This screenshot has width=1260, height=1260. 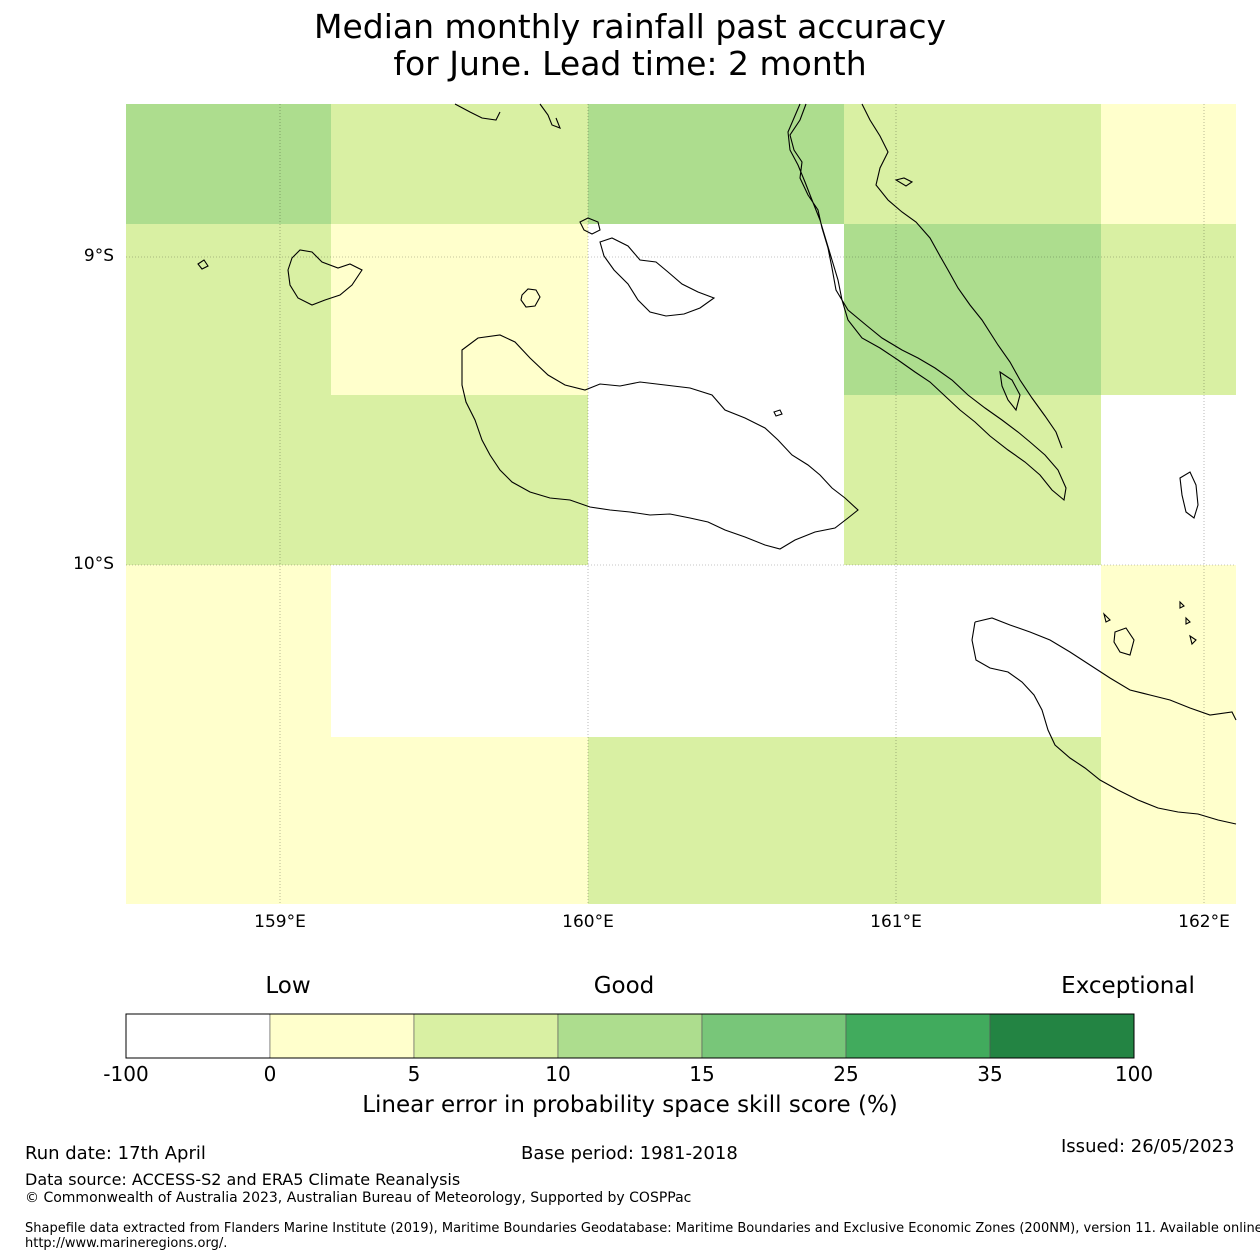 I want to click on coastline-florida-islands, so click(x=657, y=277).